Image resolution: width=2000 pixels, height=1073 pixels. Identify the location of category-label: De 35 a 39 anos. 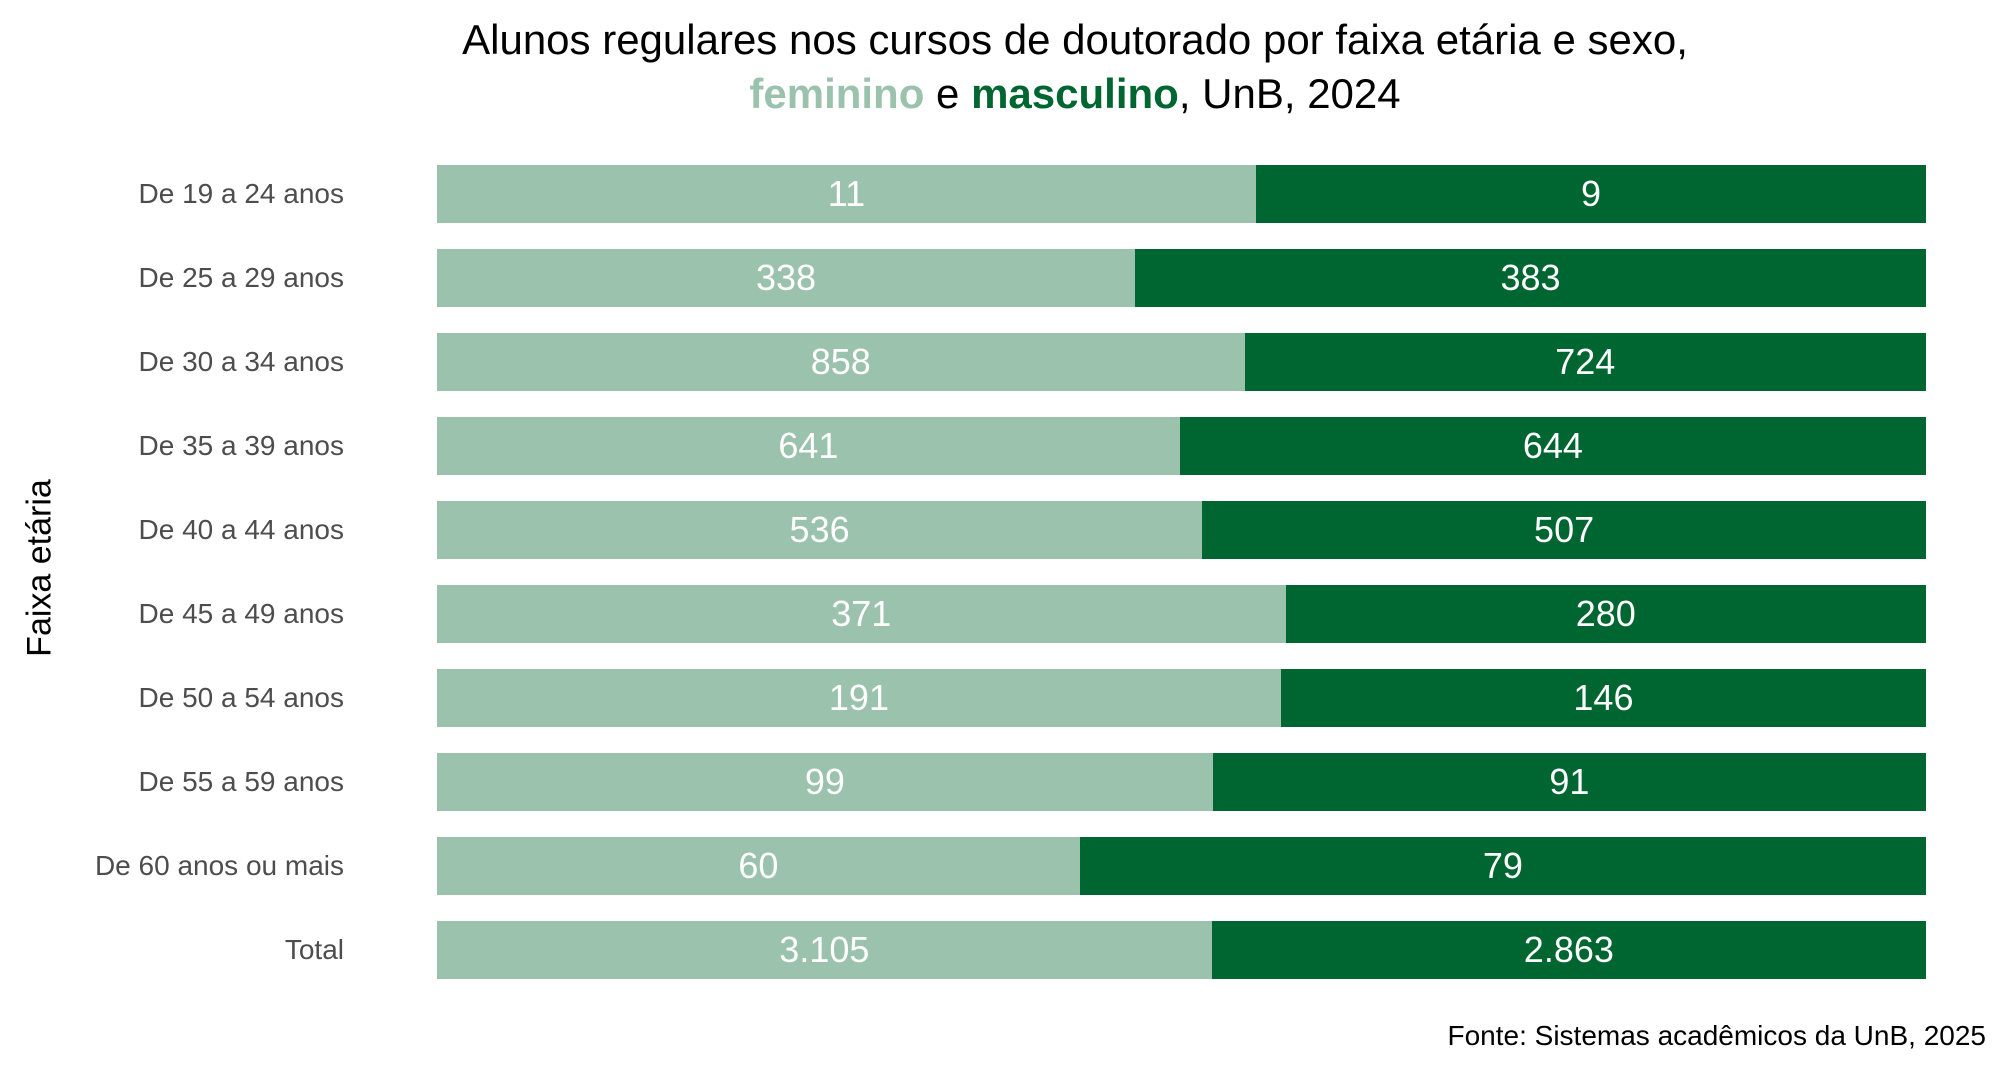
(241, 445).